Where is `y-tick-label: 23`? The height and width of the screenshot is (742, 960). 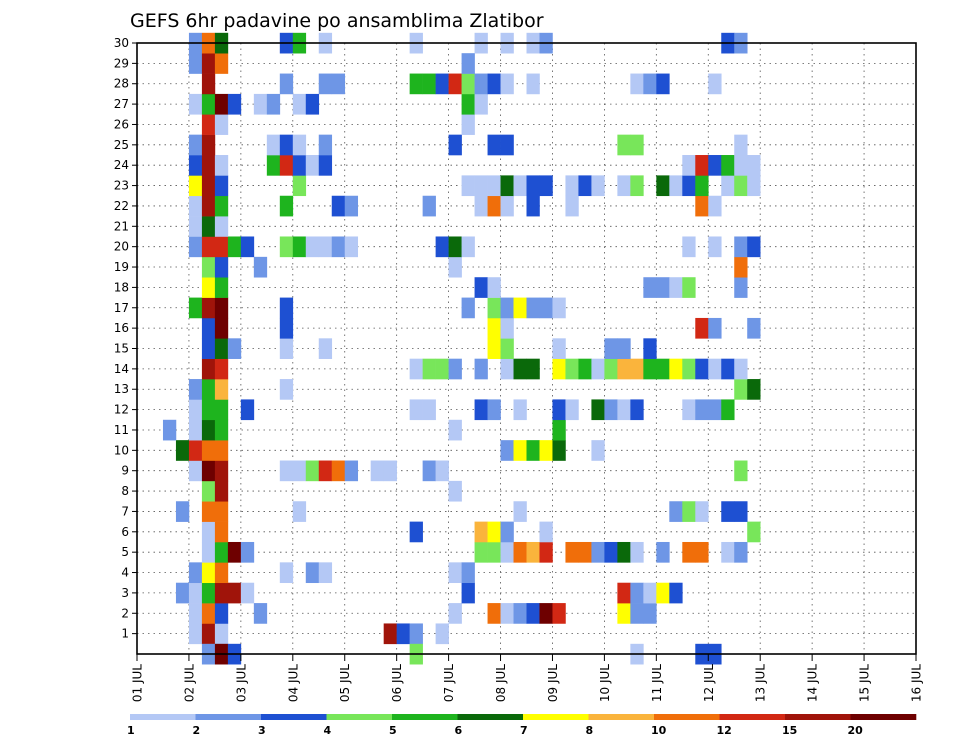 y-tick-label: 23 is located at coordinates (121, 186).